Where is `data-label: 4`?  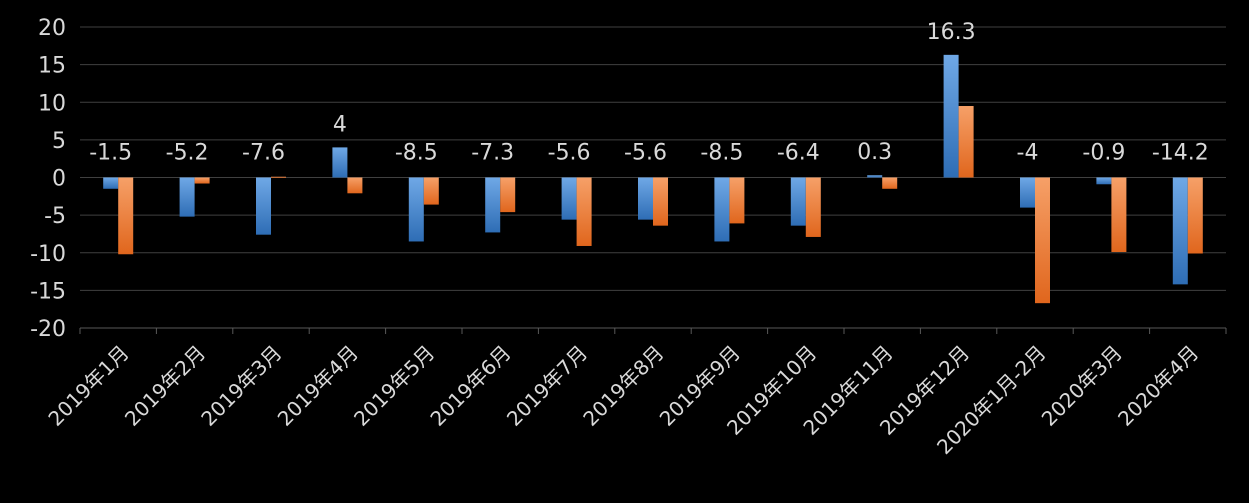
data-label: 4 is located at coordinates (340, 124).